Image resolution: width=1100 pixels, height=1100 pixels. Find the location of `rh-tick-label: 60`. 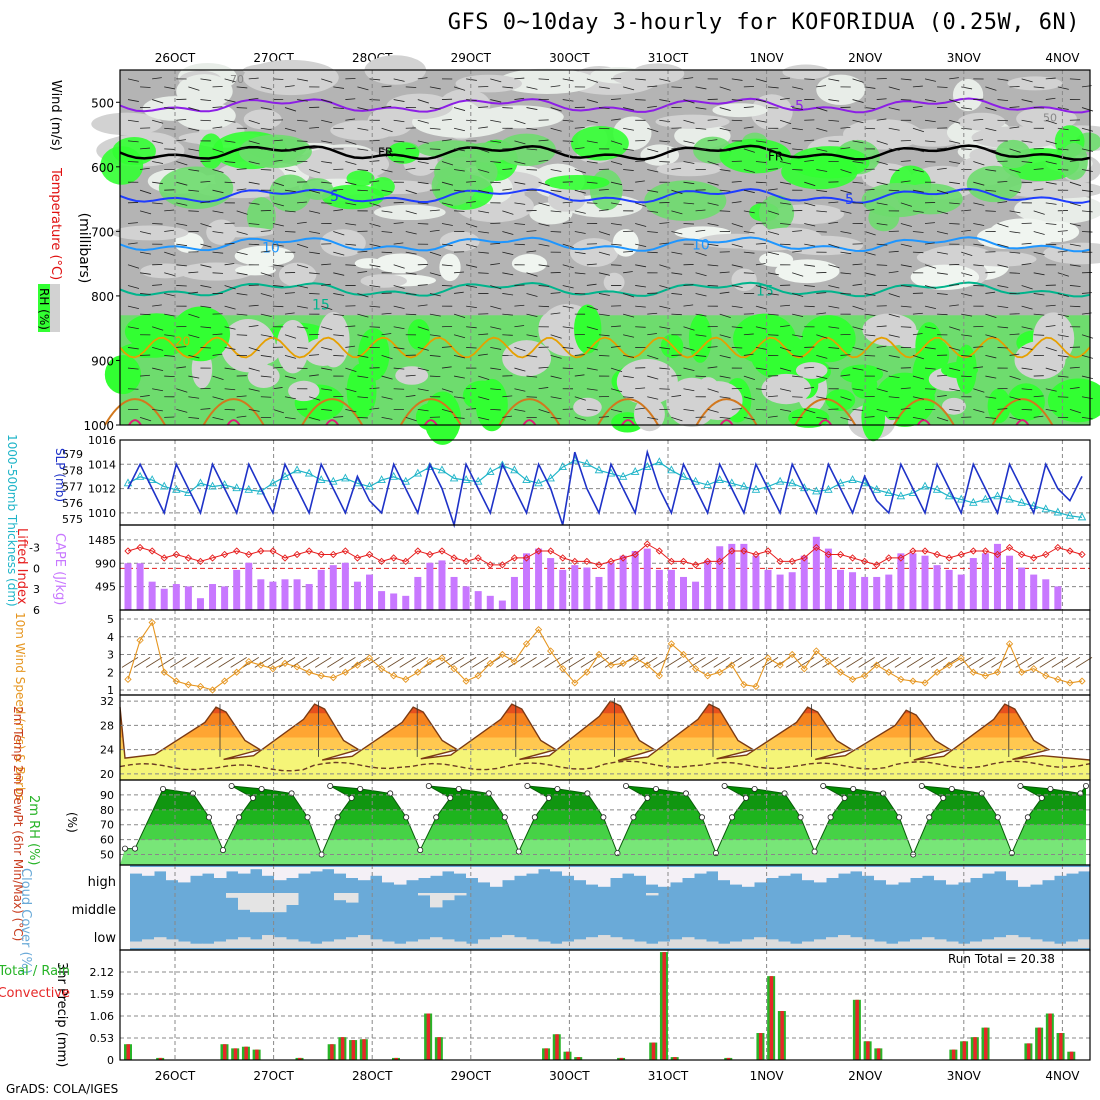

rh-tick-label: 60 is located at coordinates (107, 840).